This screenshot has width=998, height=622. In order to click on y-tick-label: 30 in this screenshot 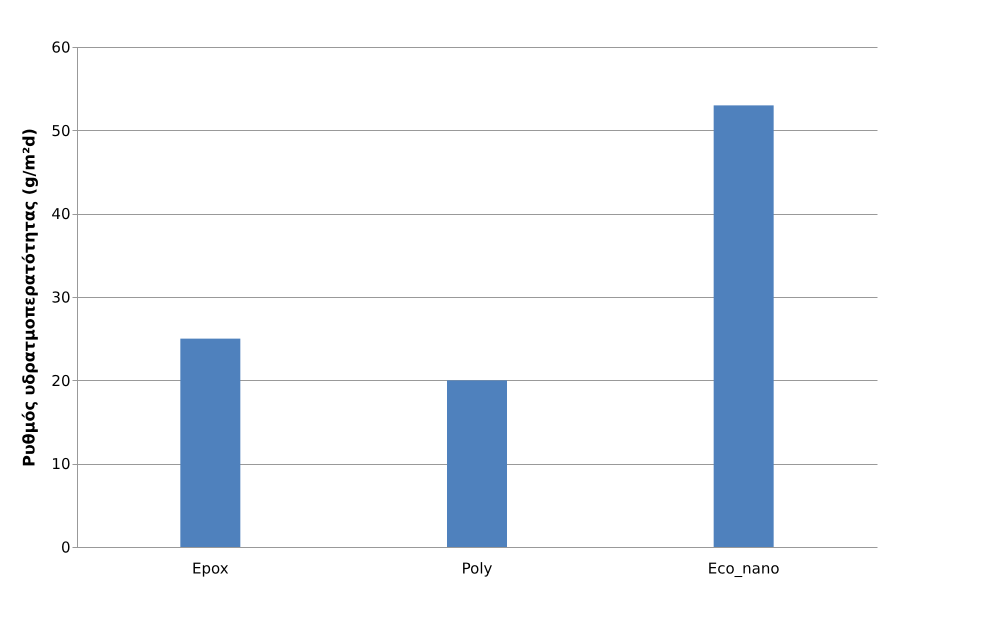, I will do `click(60, 297)`.